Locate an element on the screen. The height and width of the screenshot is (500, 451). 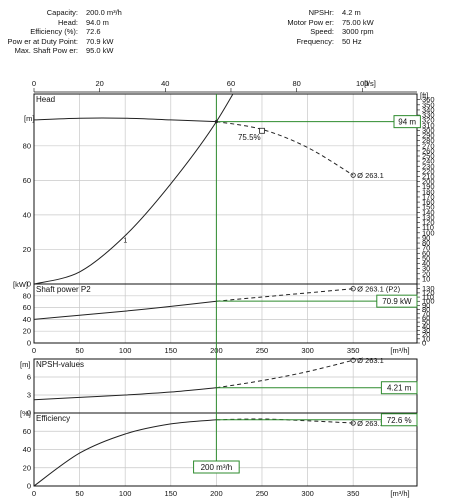
duty-value-label: 72.6 % is located at coordinates (399, 420).